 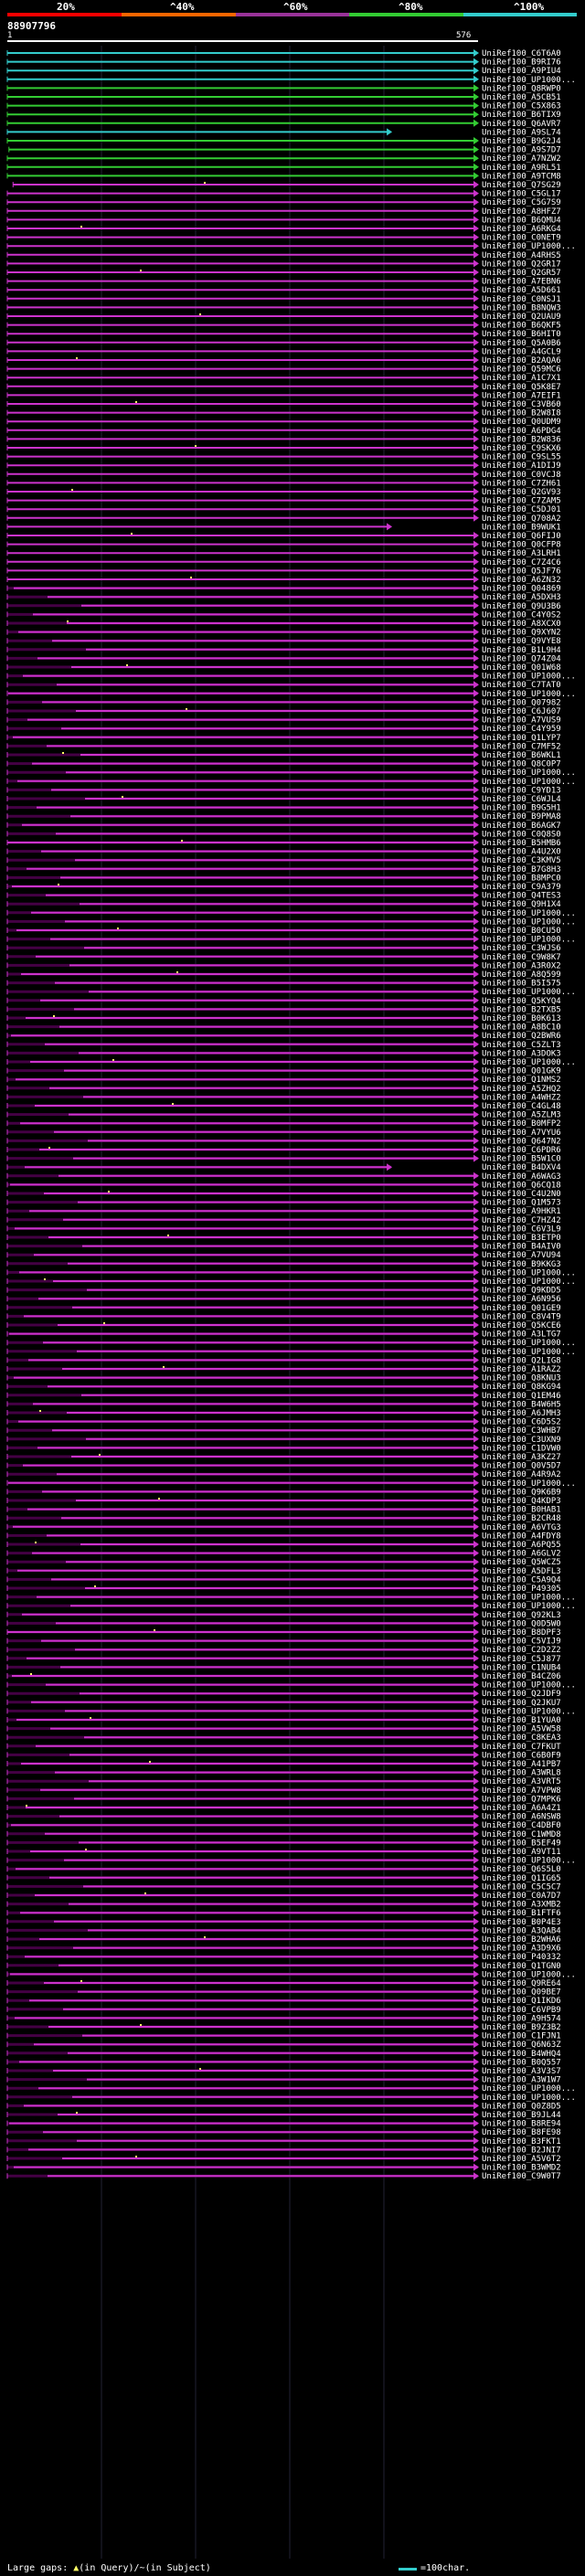 I want to click on hit-label: UniRef100_B9KKG3, so click(x=521, y=1264).